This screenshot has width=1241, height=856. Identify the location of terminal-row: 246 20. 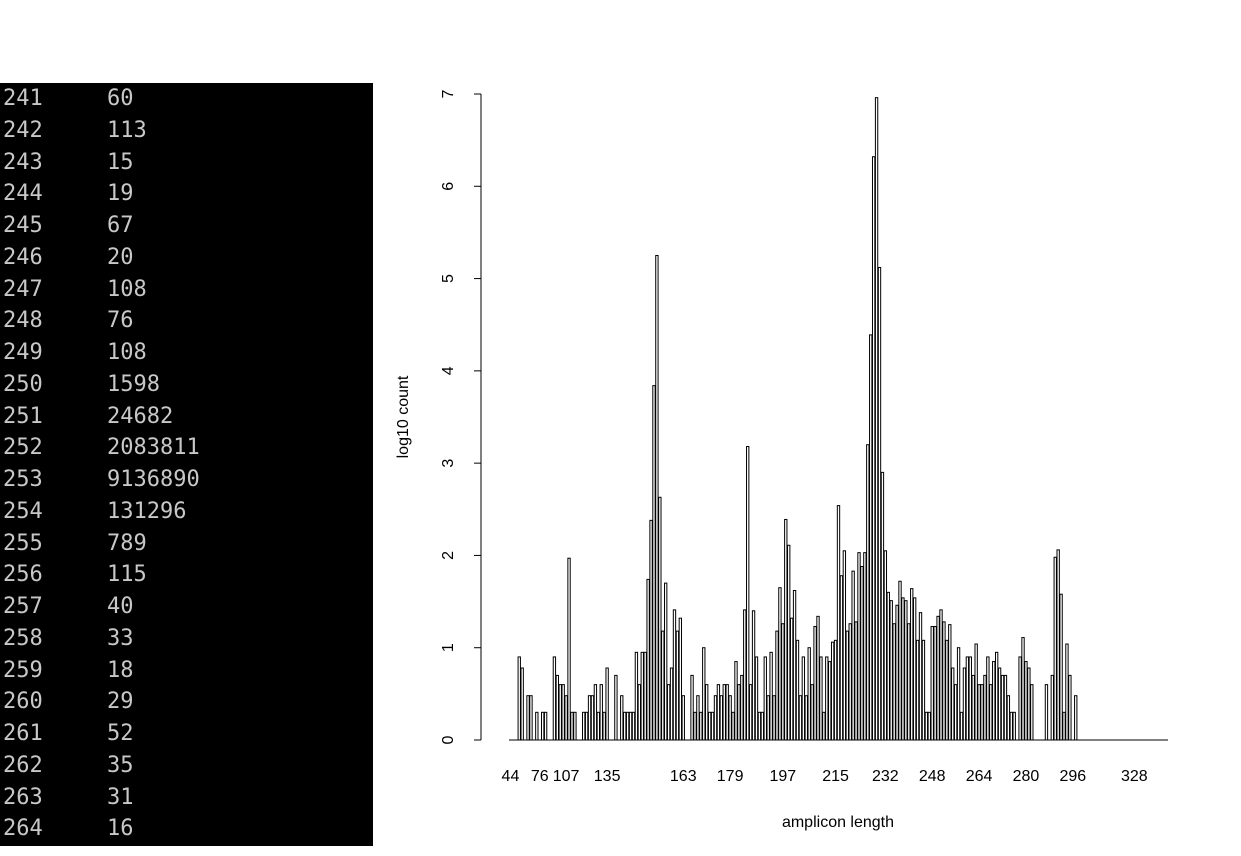
(186, 258).